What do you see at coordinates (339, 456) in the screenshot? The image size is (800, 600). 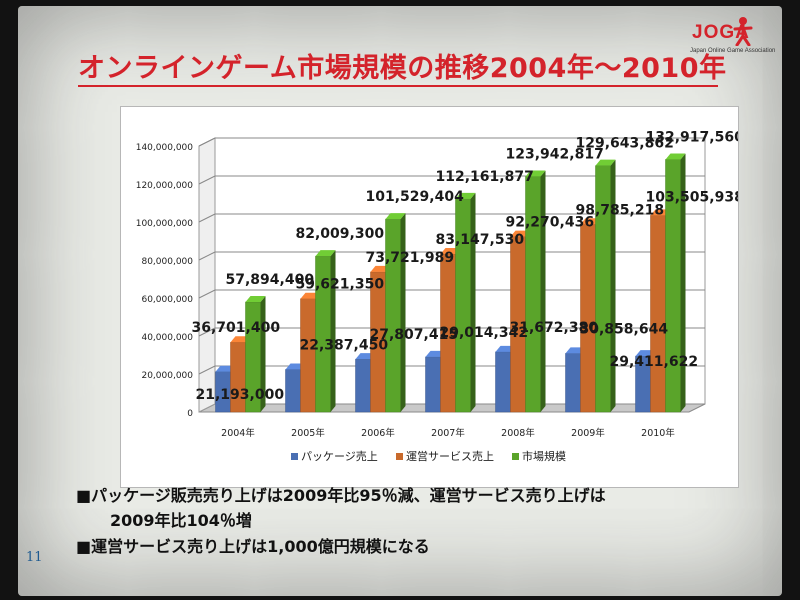 I see `legend-label: パッケージ売上` at bounding box center [339, 456].